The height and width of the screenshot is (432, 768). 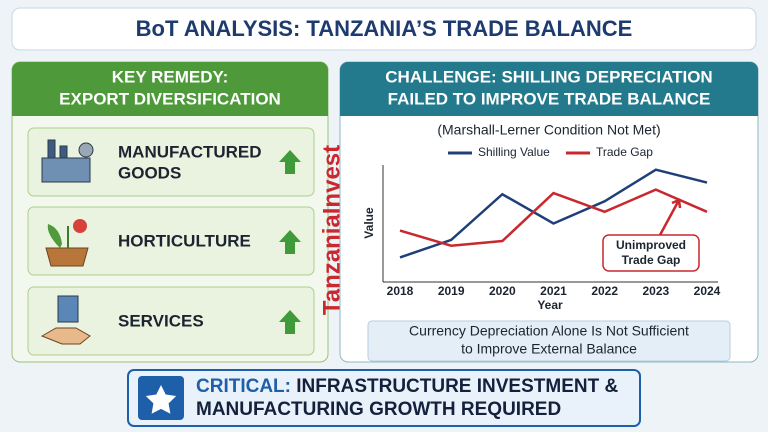 I want to click on factory-icon, so click(x=67, y=161).